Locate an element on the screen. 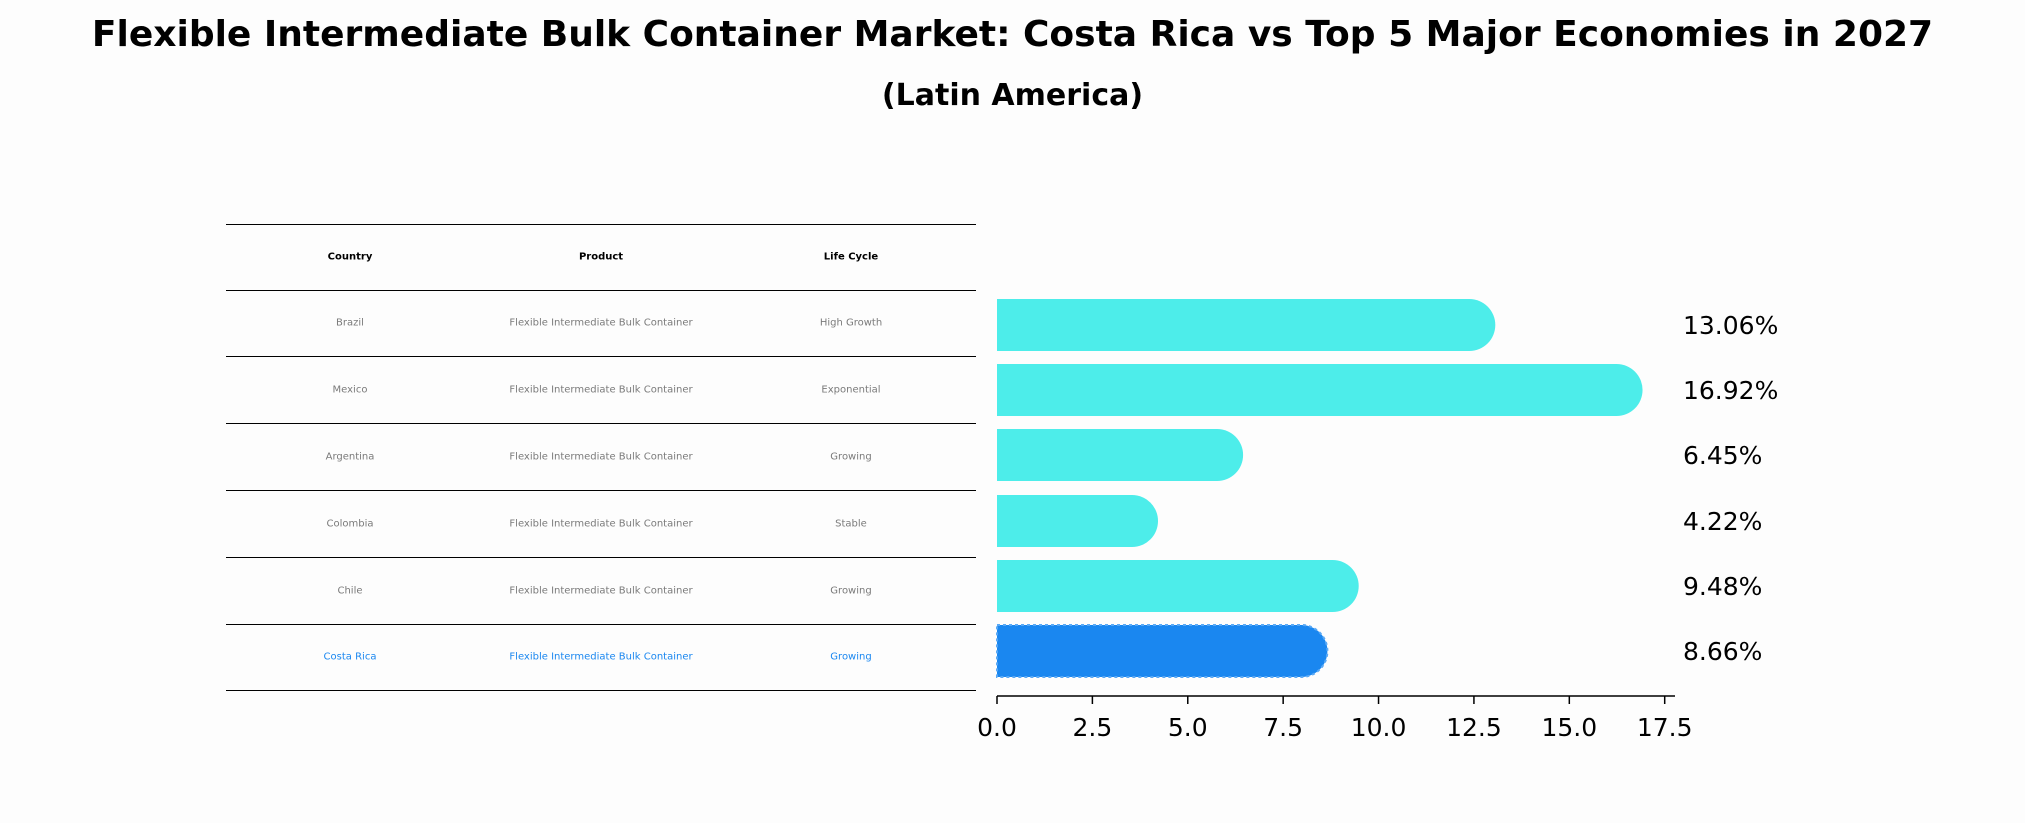  table-cell: Stable is located at coordinates (851, 523).